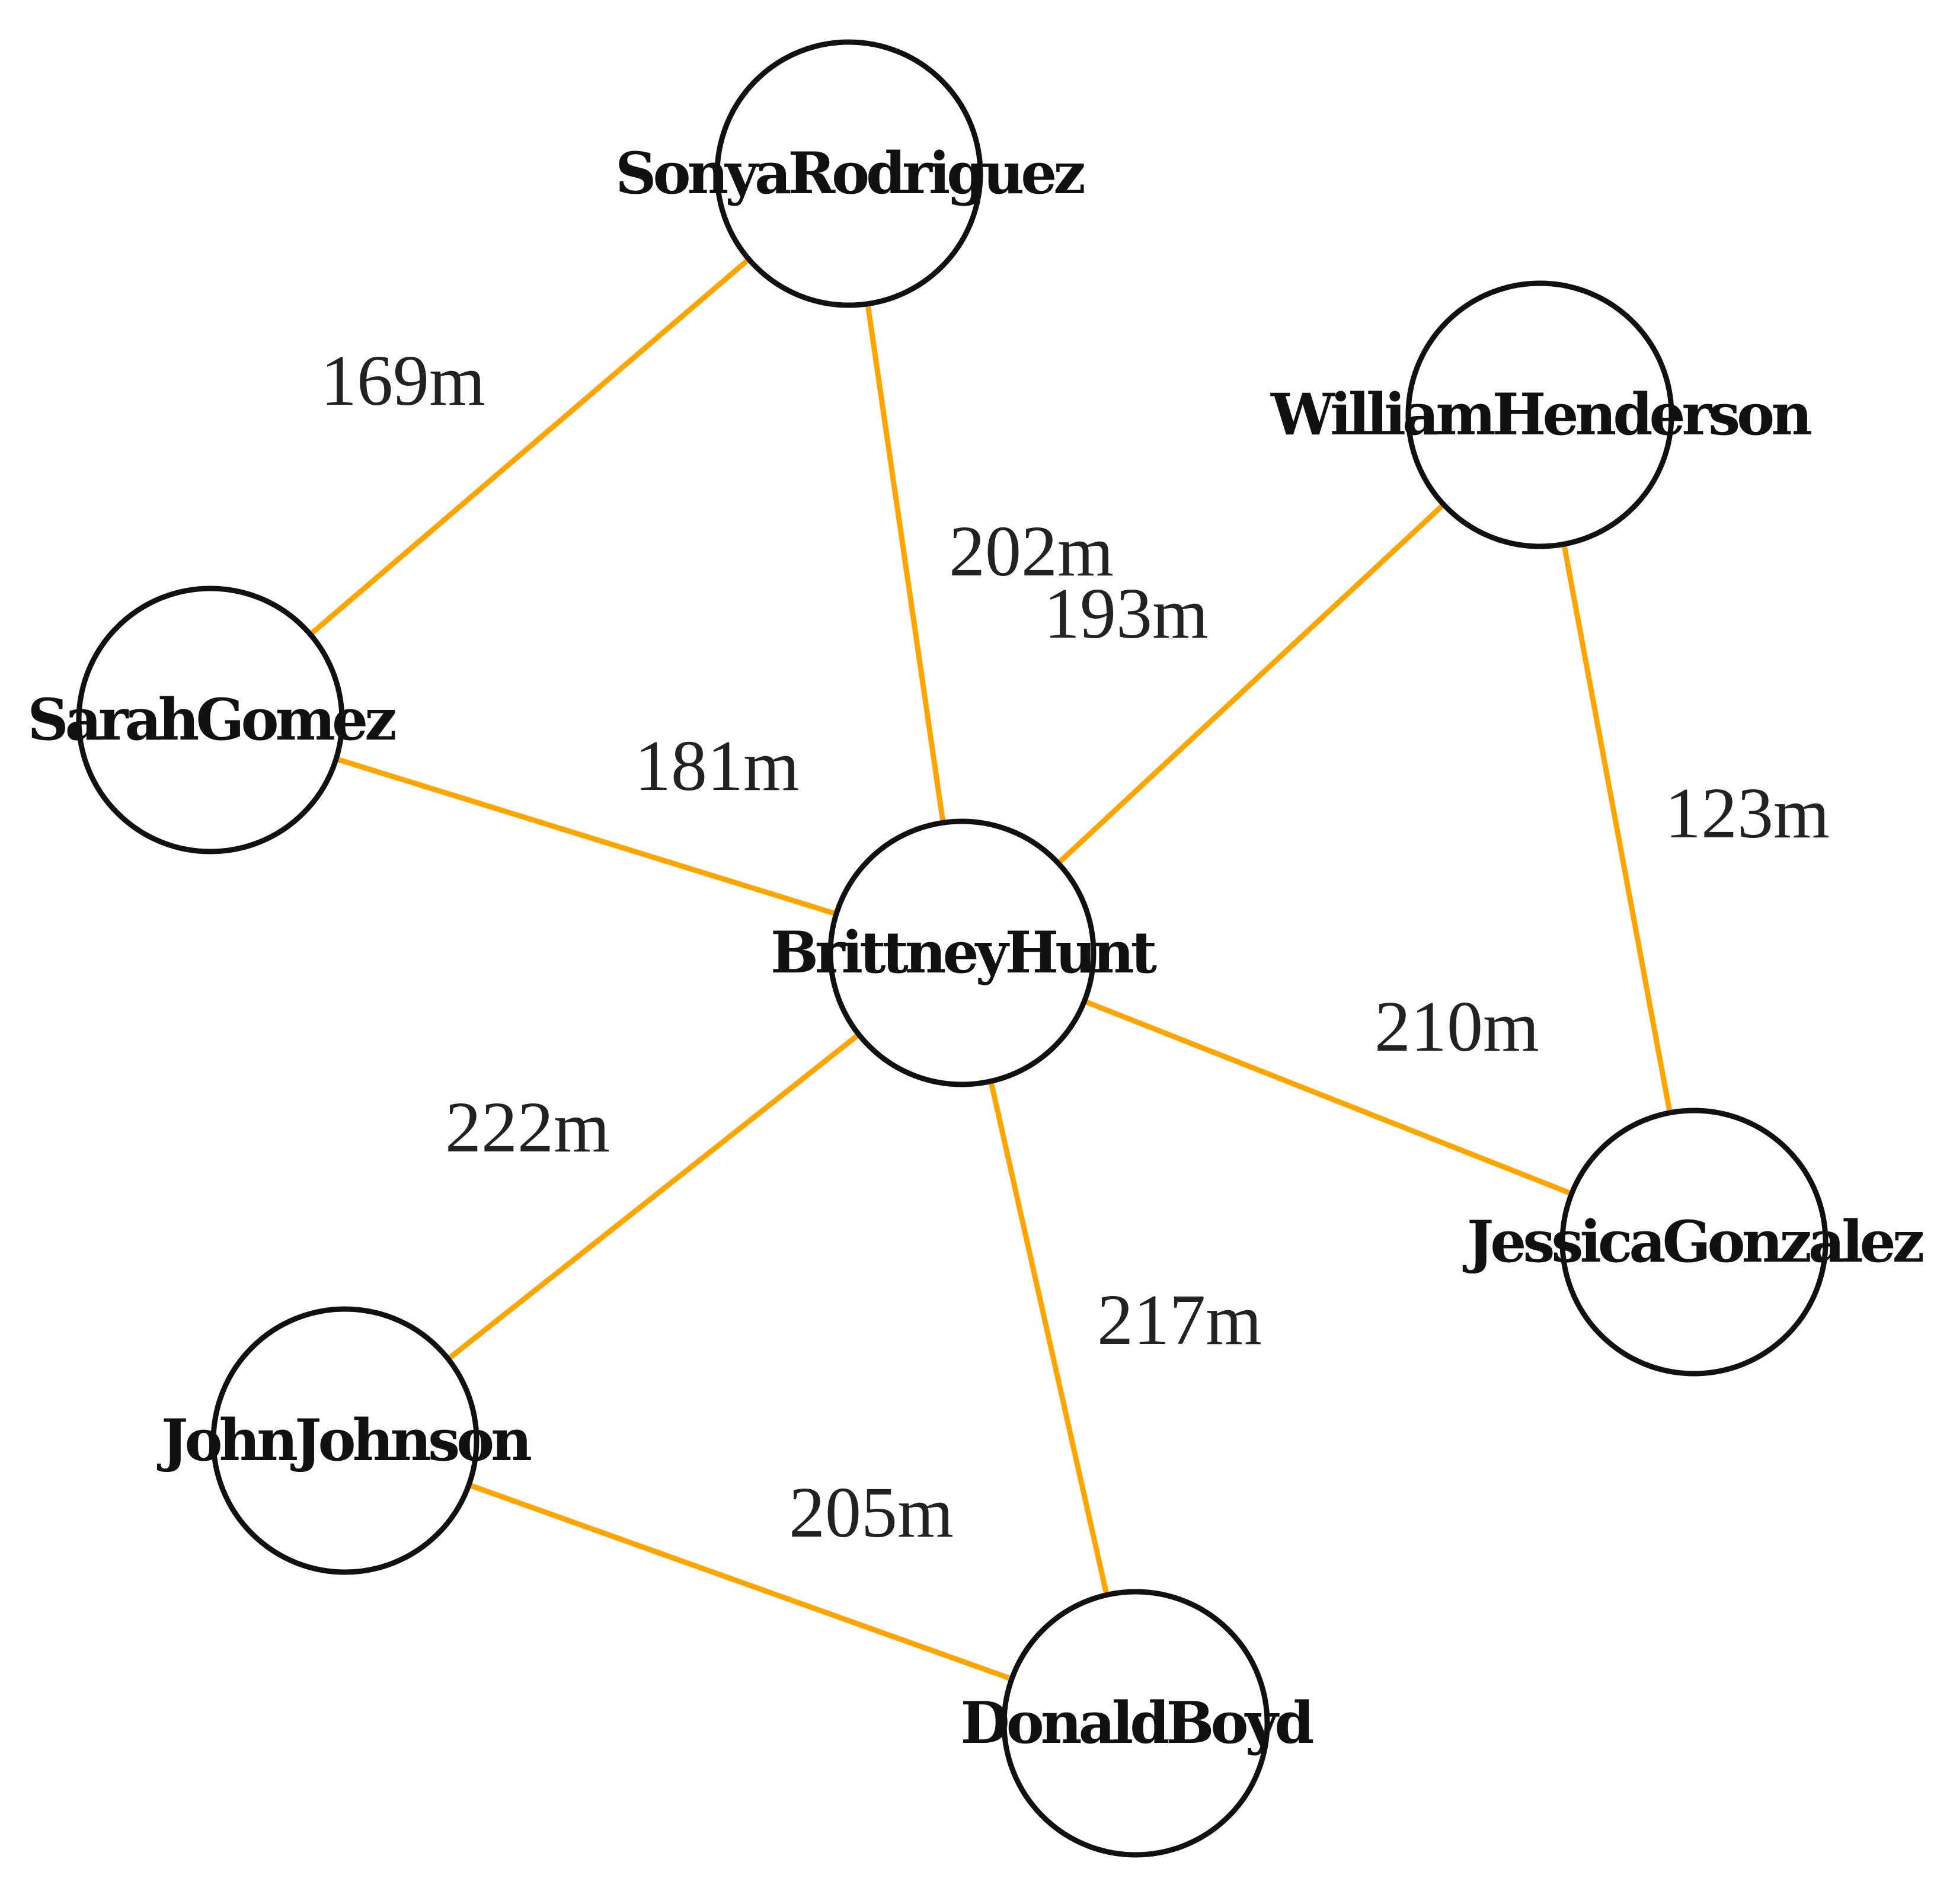  I want to click on node-jessica: JessicaGonzalez, so click(1695, 1242).